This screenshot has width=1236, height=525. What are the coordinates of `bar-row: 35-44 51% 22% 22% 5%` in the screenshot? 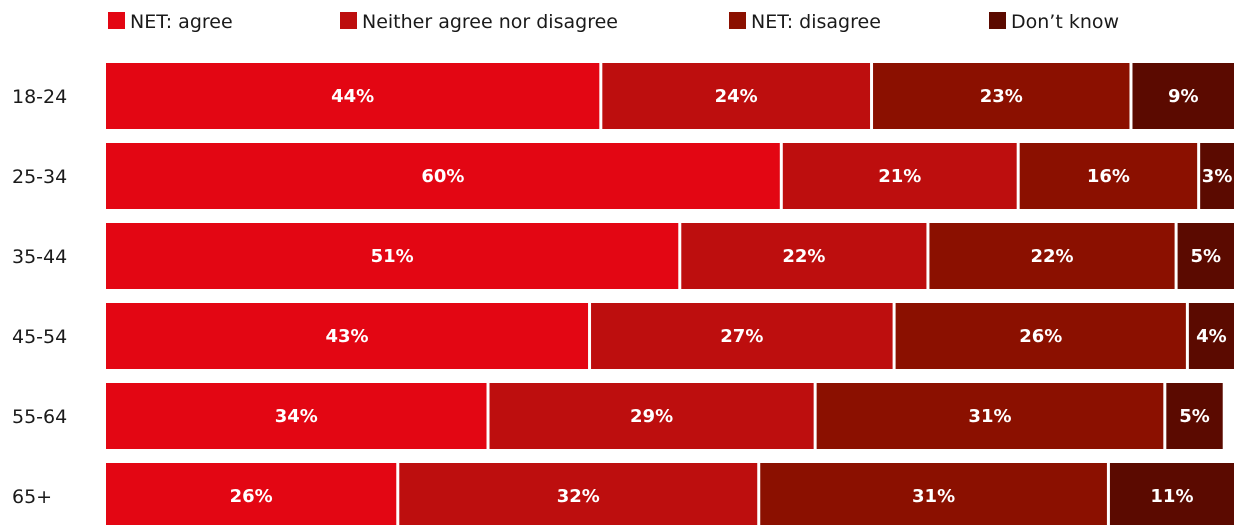 It's located at (623, 256).